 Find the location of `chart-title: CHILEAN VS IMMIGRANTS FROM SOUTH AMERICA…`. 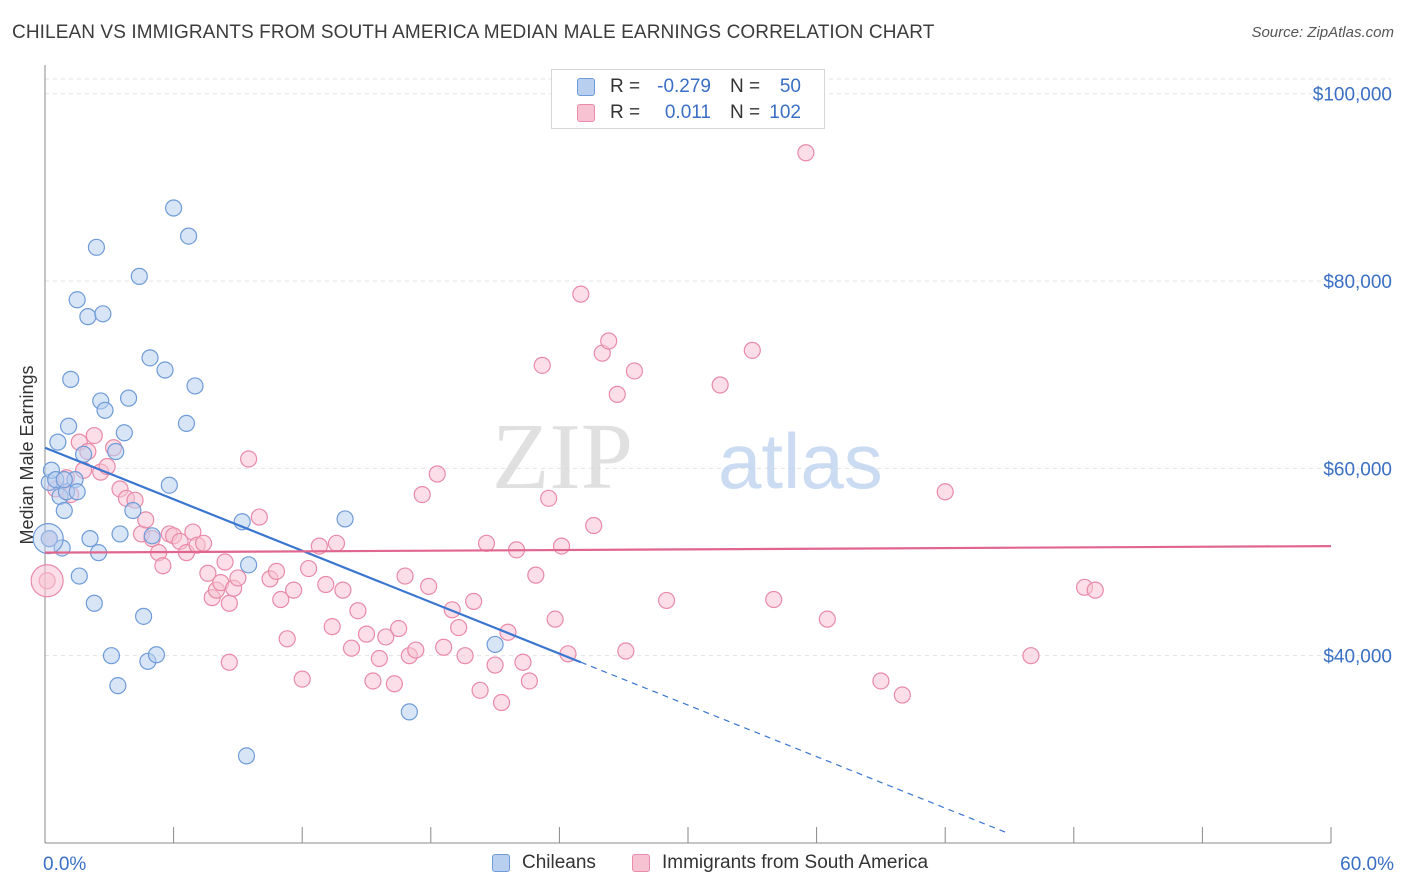

chart-title: CHILEAN VS IMMIGRANTS FROM SOUTH AMERICA… is located at coordinates (473, 32).